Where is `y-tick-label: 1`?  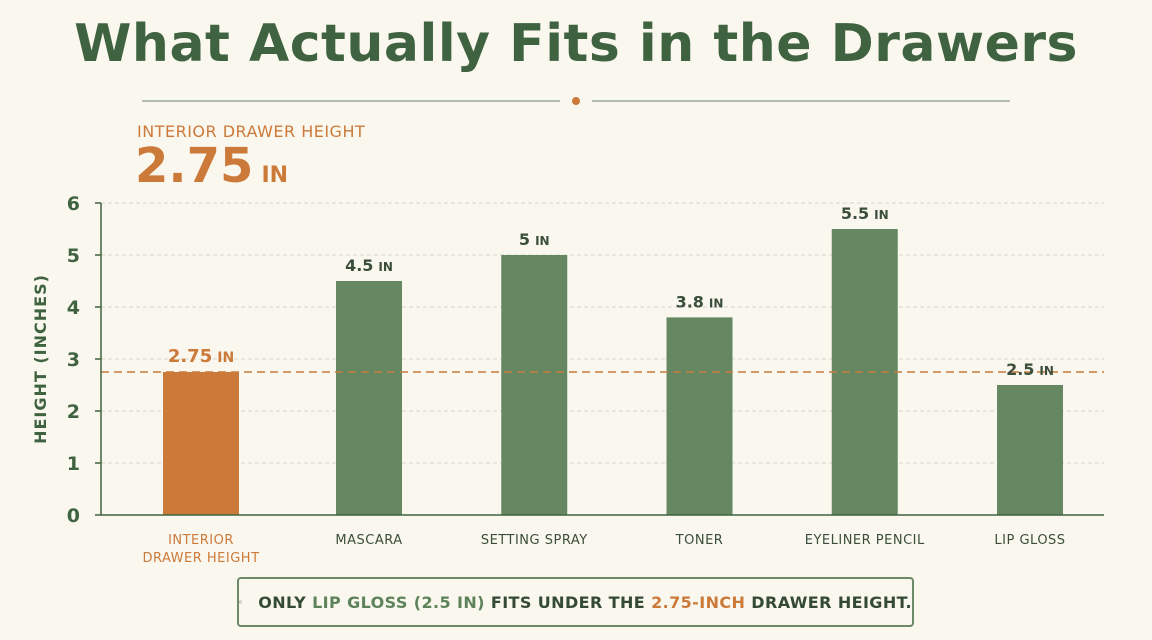 y-tick-label: 1 is located at coordinates (73, 464).